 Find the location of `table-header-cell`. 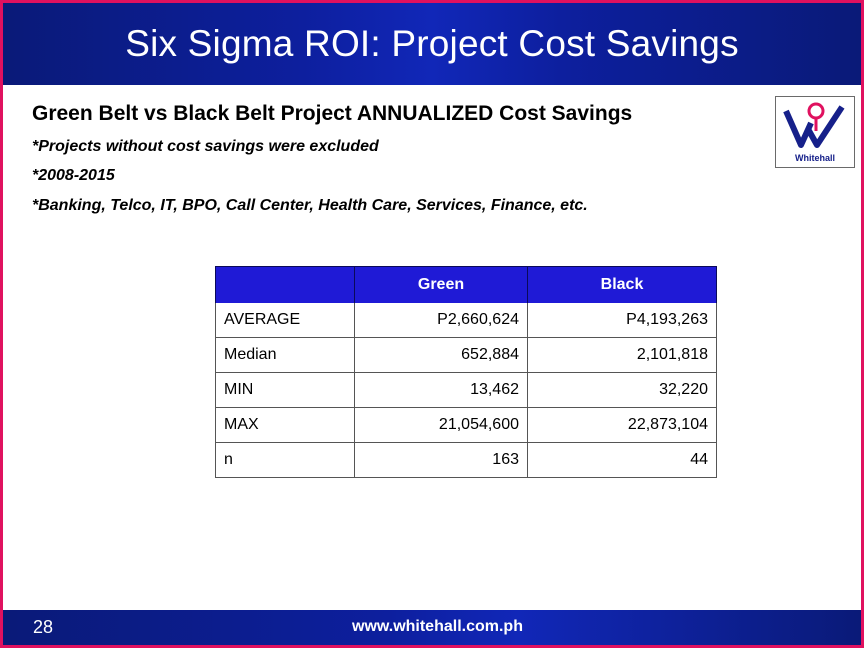

table-header-cell is located at coordinates (285, 284).